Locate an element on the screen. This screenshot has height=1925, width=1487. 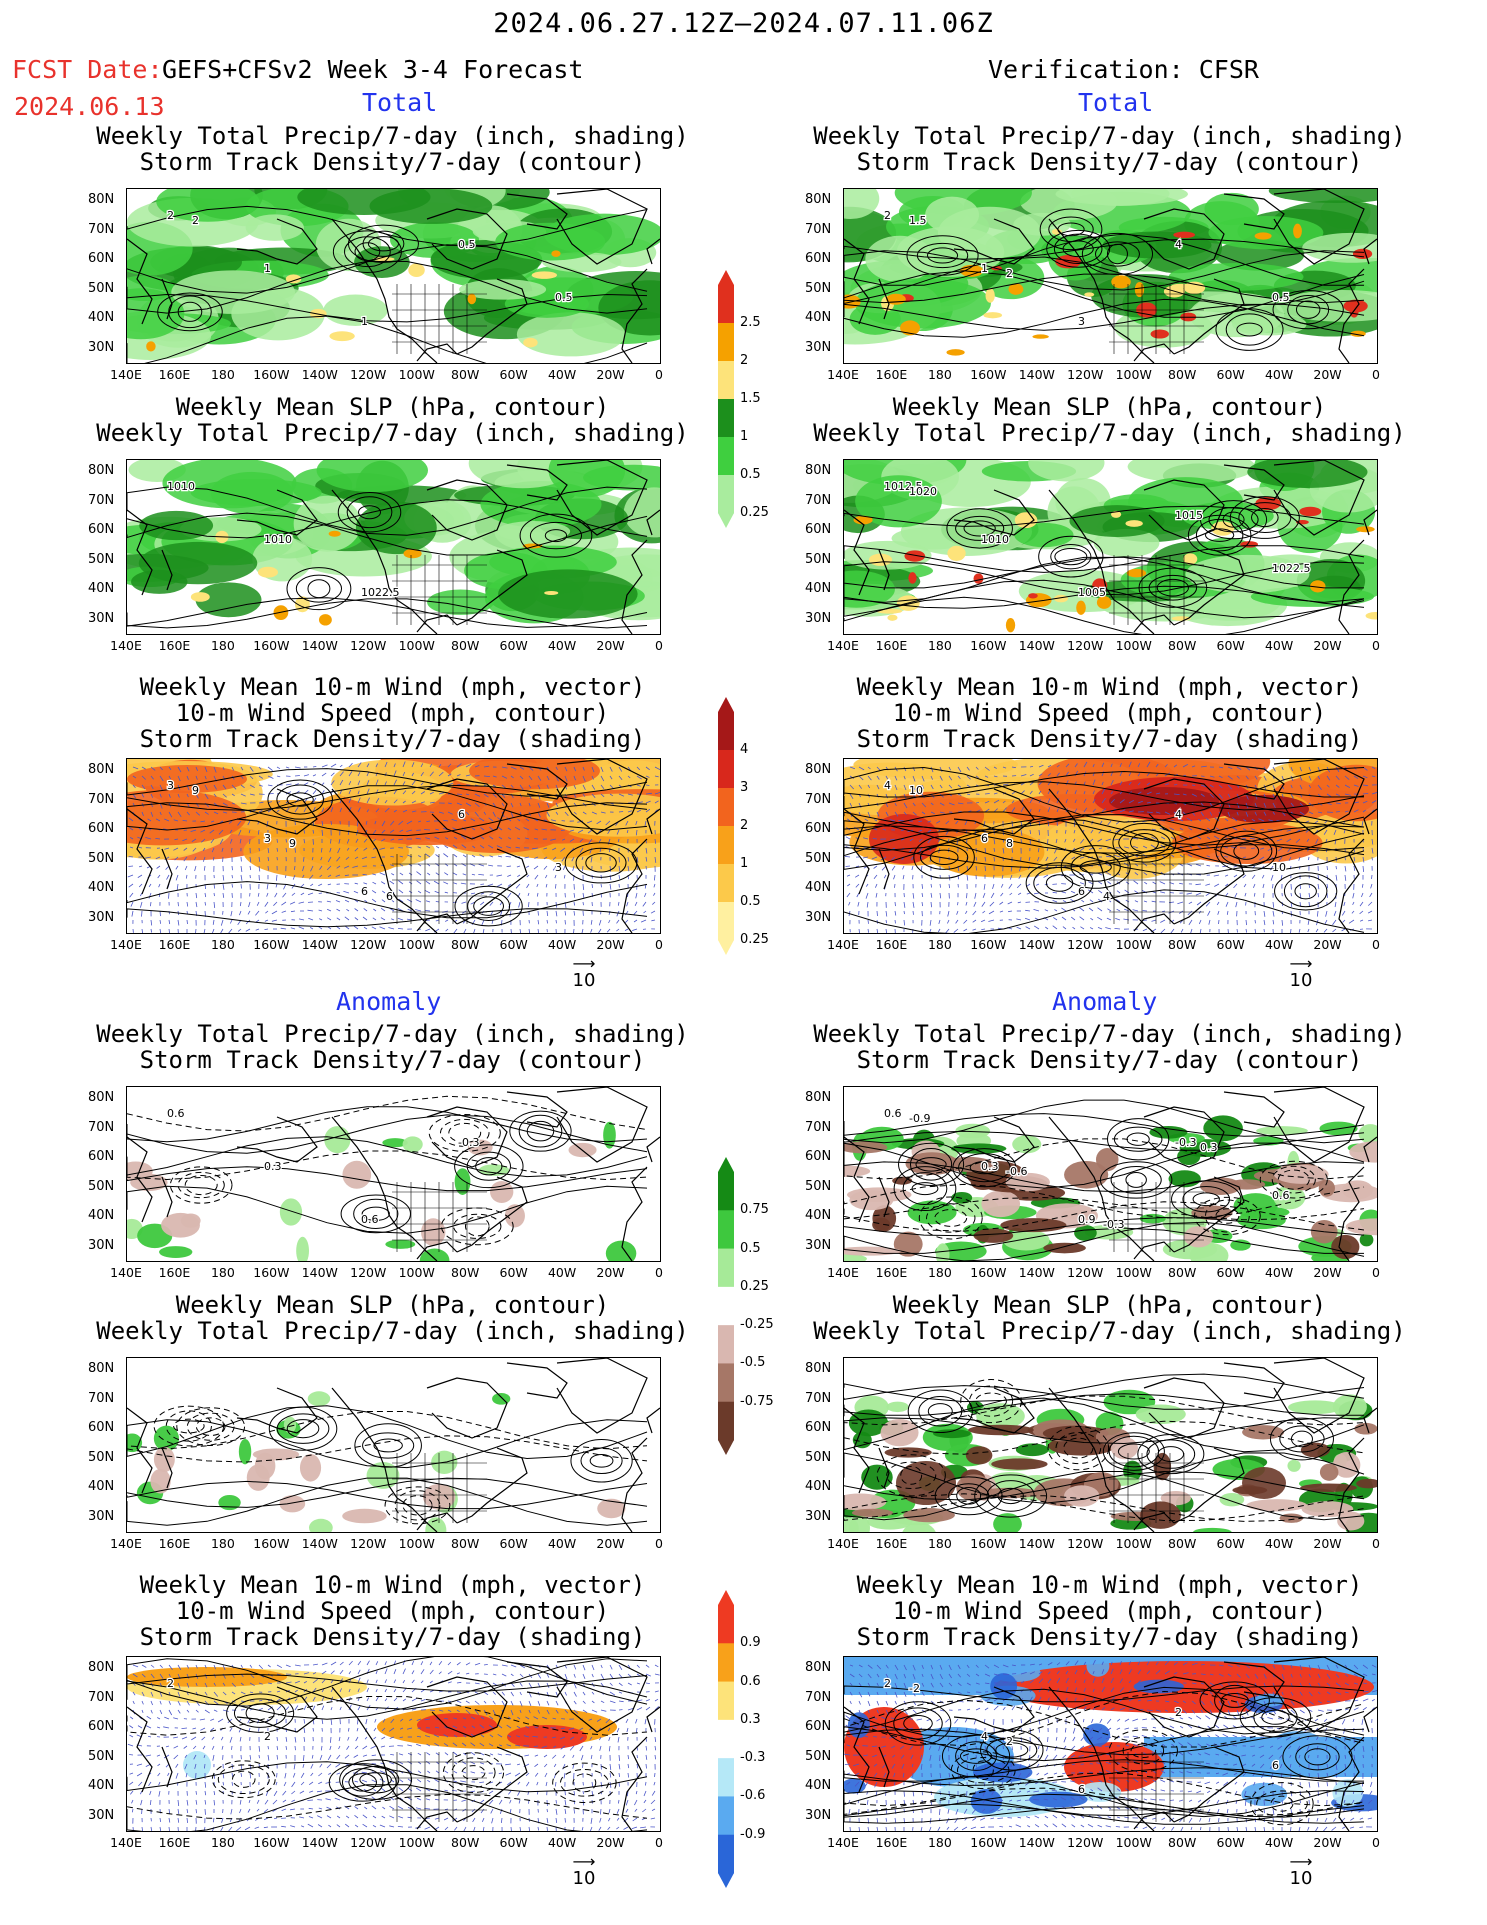
verification-map-panel: 1012.5 1010 1005 1015 1022.5 1020 is located at coordinates (1110, 547).